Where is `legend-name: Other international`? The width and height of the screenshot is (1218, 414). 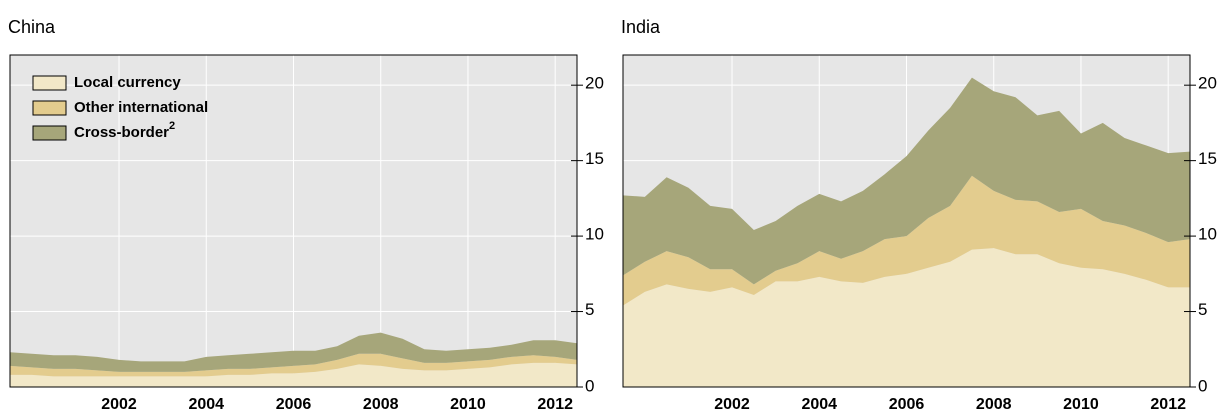
legend-name: Other international is located at coordinates (141, 107).